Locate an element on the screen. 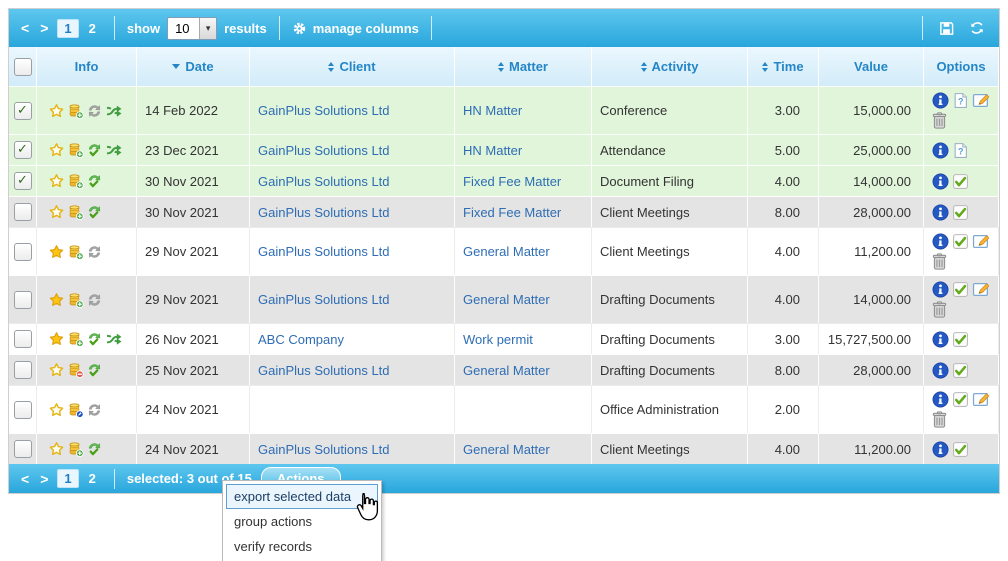 The image size is (1008, 561). row-select-cell is located at coordinates (23, 211).